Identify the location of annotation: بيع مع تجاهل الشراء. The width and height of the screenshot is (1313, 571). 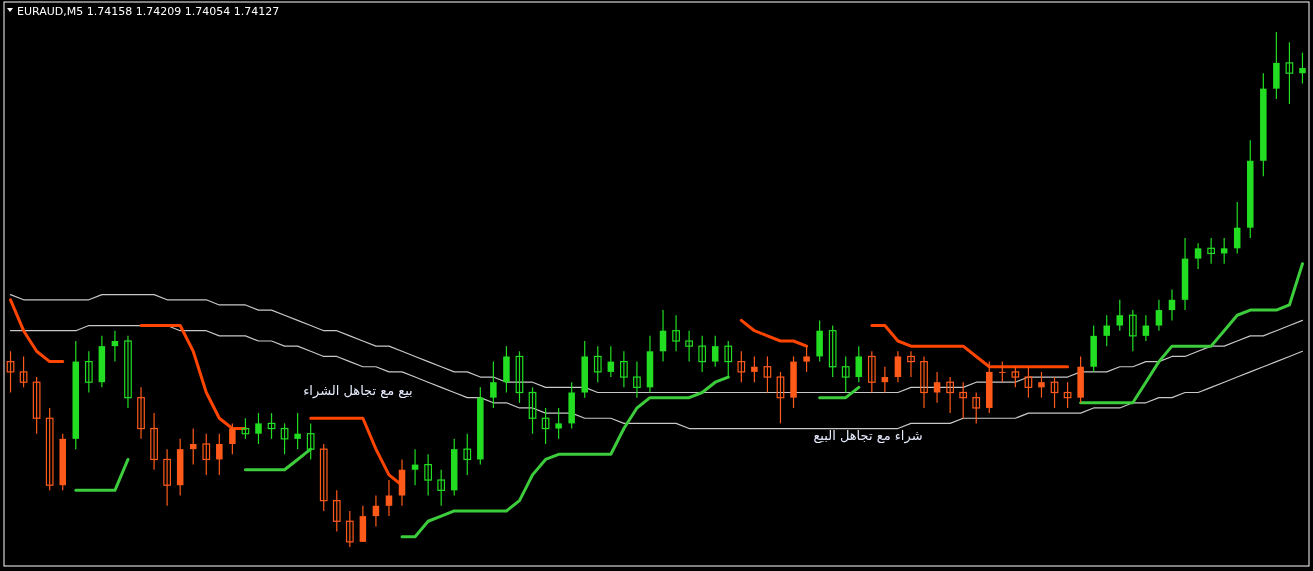
(358, 391).